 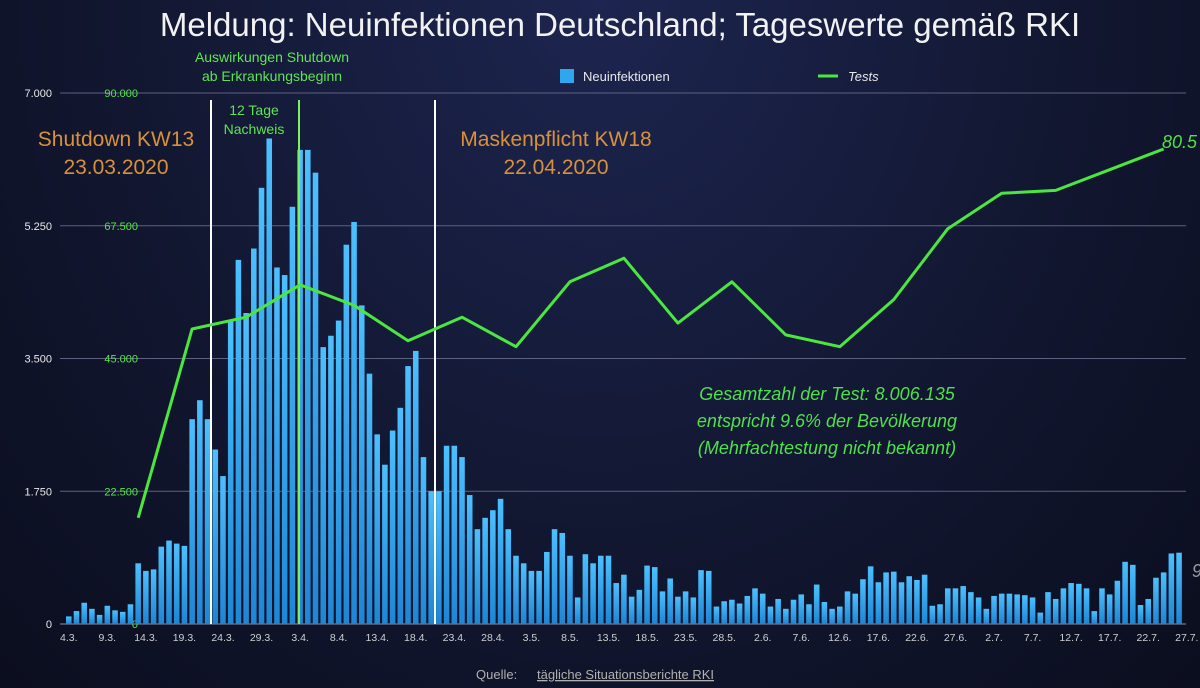 What do you see at coordinates (570, 638) in the screenshot?
I see `x-tick-label: 8.5.` at bounding box center [570, 638].